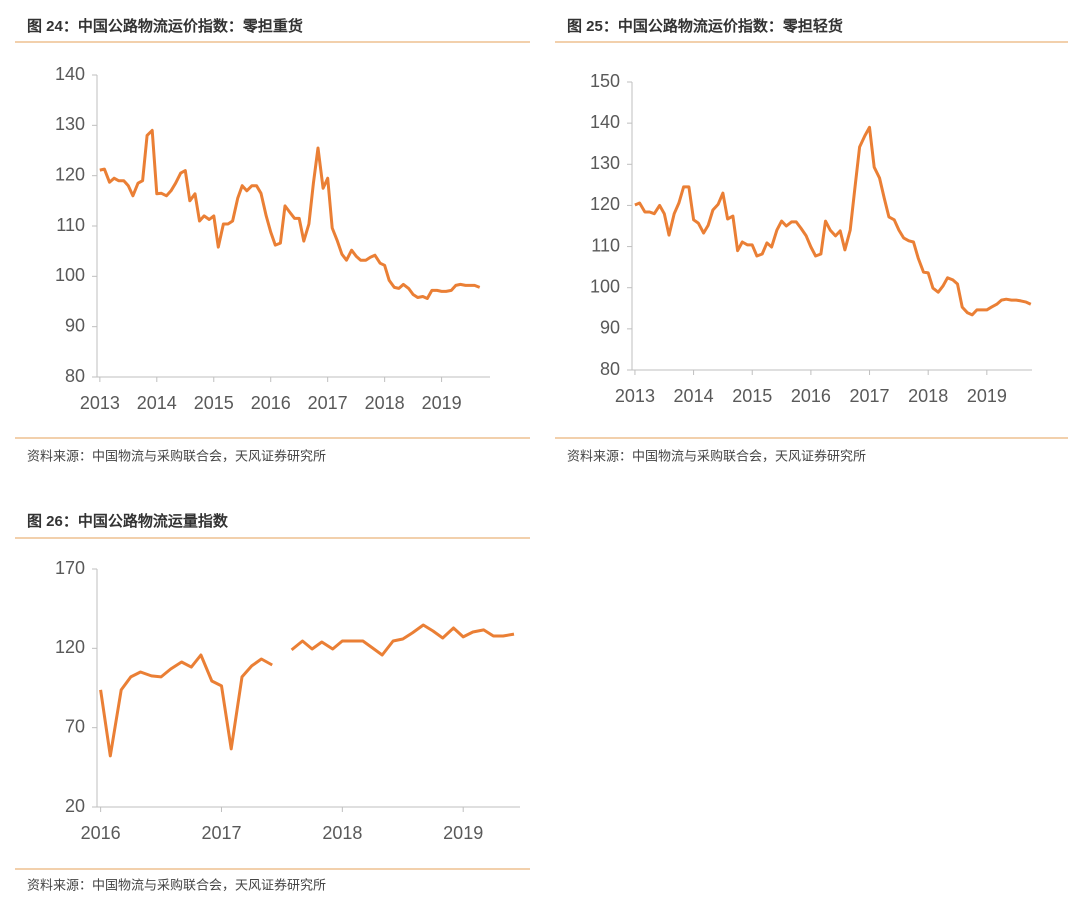 The width and height of the screenshot is (1080, 904). What do you see at coordinates (165, 26) in the screenshot?
I see `chart-title: 图 24：中国公路物流运价指数：零担重货` at bounding box center [165, 26].